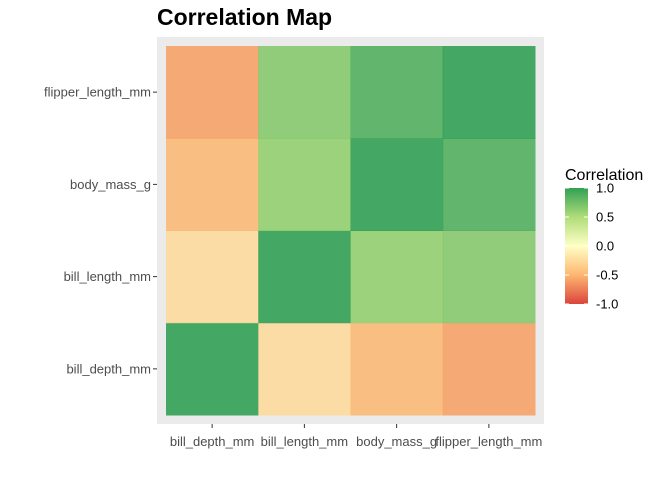 This screenshot has width=672, height=480. Describe the element at coordinates (397, 92) in the screenshot. I see `heatmap-cell-body_mass_g-flipper_length_mm` at that location.